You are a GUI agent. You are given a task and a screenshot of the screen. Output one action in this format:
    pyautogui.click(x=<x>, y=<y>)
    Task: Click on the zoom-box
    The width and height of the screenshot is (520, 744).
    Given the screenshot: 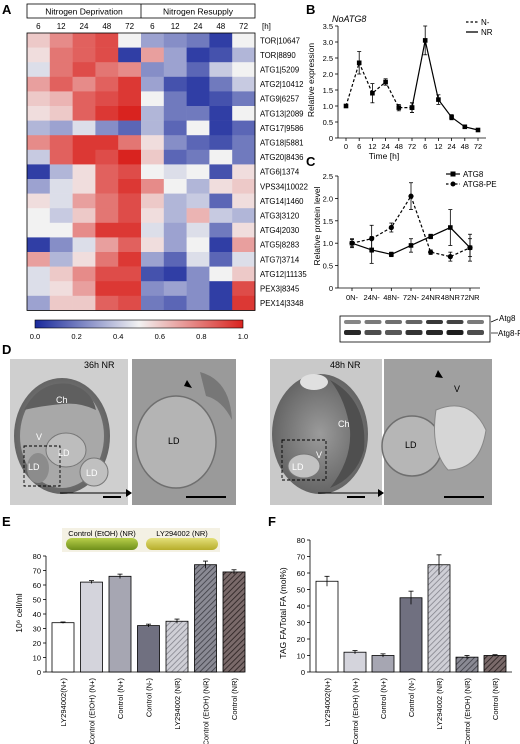 What is the action you would take?
    pyautogui.click(x=42, y=466)
    